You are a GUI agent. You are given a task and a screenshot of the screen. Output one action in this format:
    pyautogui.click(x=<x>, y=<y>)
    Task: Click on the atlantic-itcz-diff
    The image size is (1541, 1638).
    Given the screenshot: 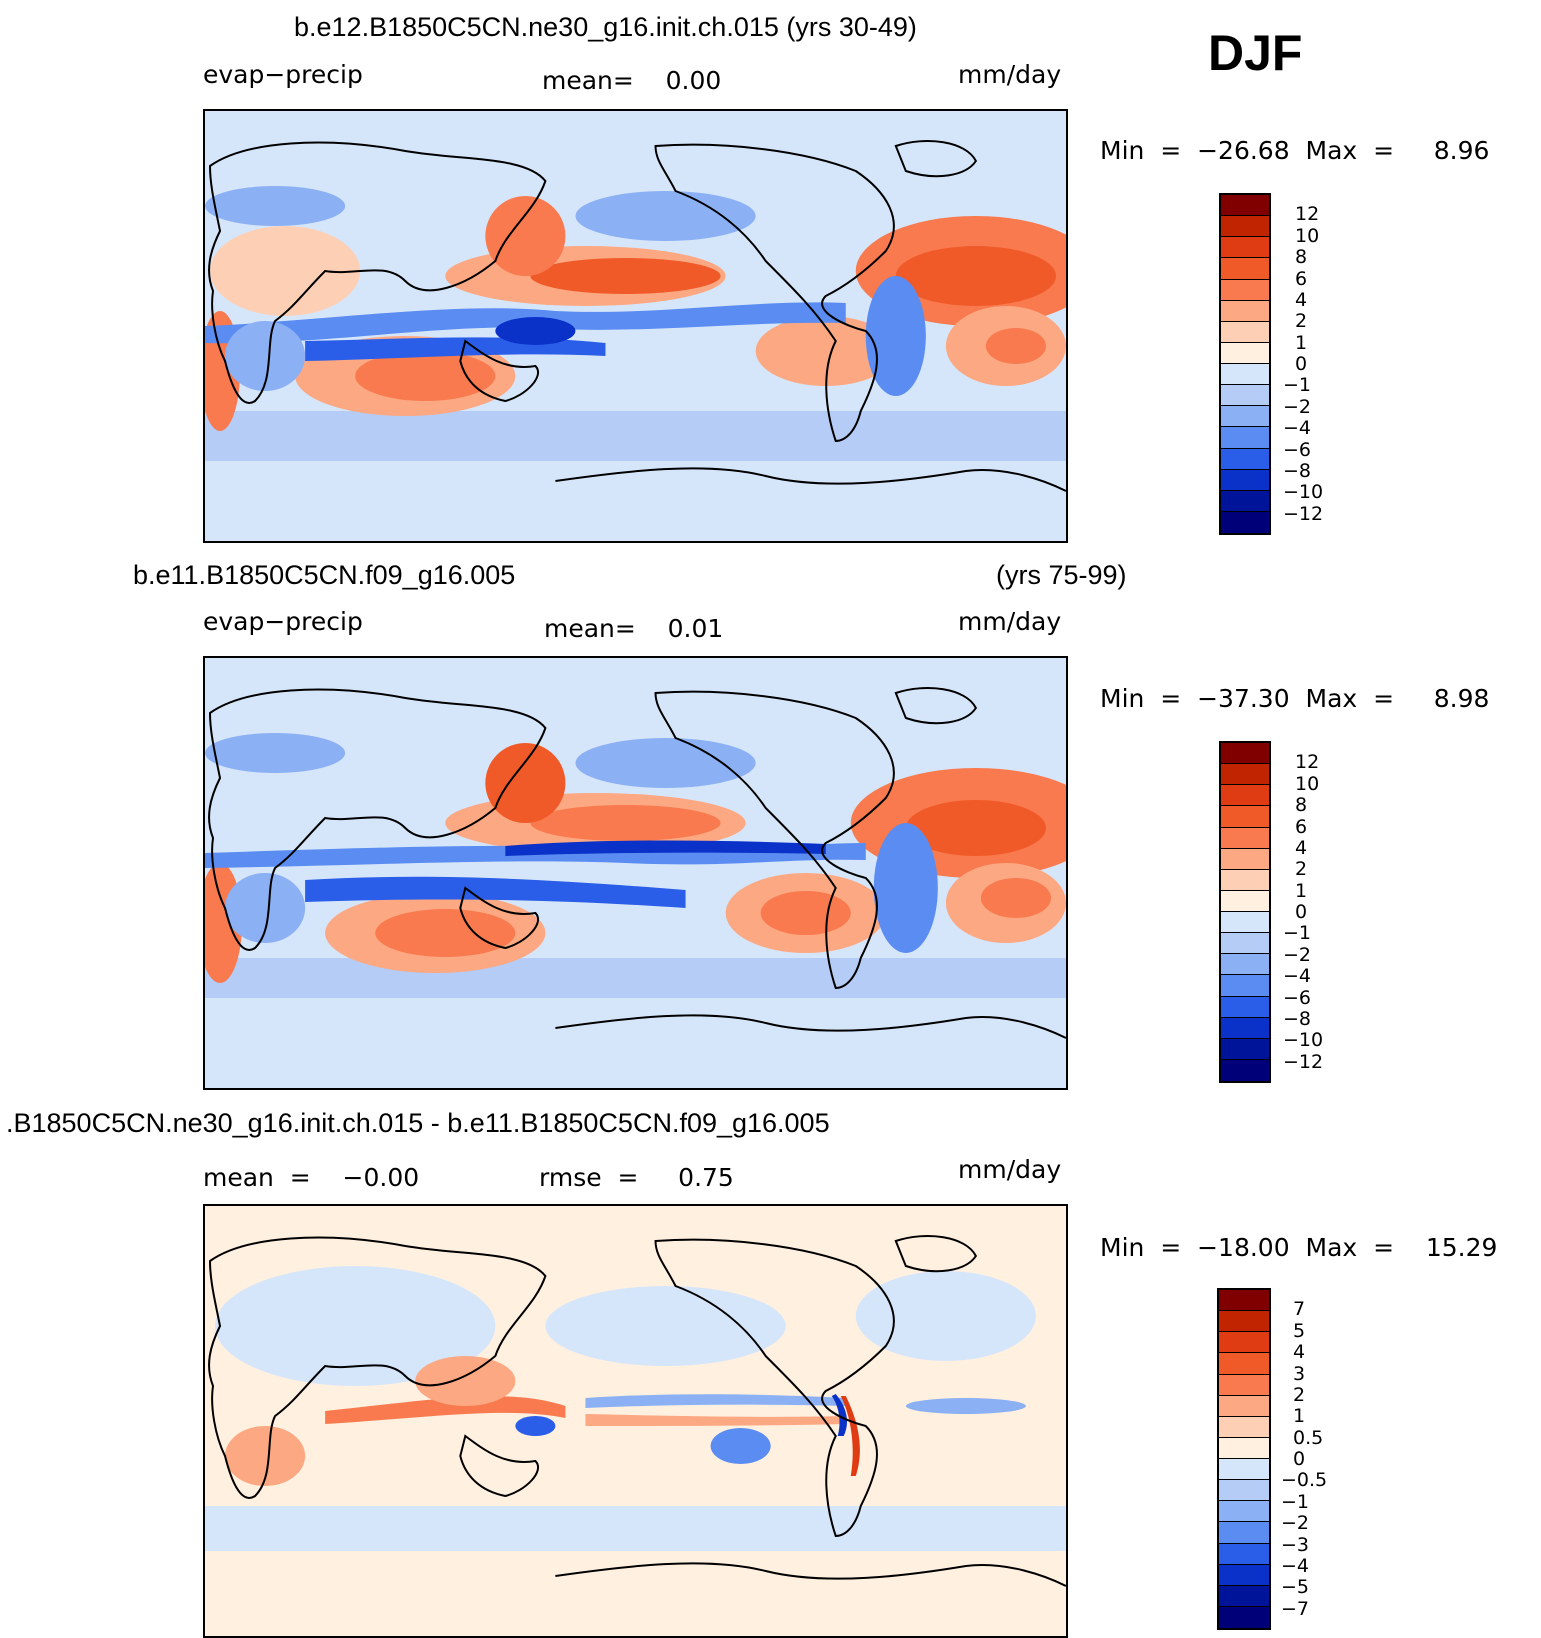 What is the action you would take?
    pyautogui.click(x=965, y=1406)
    